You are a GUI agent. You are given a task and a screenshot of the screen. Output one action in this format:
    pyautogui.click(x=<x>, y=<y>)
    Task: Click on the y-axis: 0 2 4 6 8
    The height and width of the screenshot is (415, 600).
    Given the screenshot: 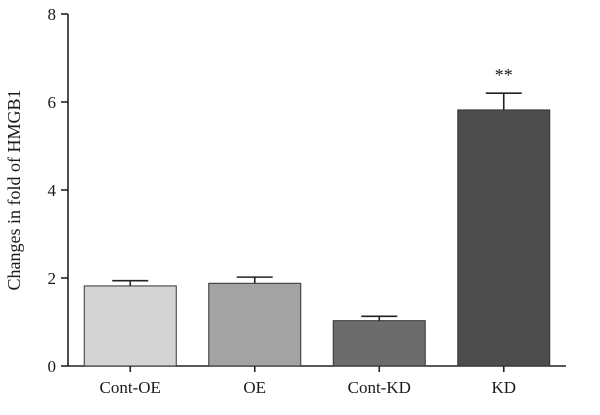 What is the action you would take?
    pyautogui.click(x=58, y=190)
    